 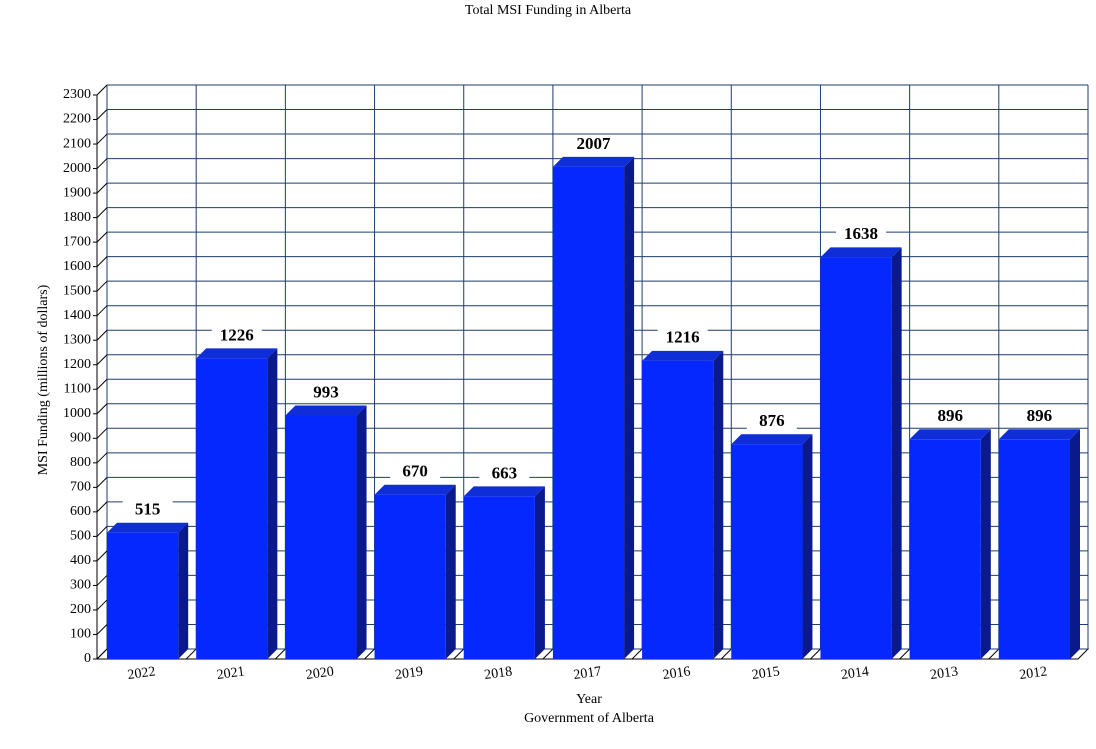 What do you see at coordinates (855, 673) in the screenshot?
I see `x-tick-label: 2014` at bounding box center [855, 673].